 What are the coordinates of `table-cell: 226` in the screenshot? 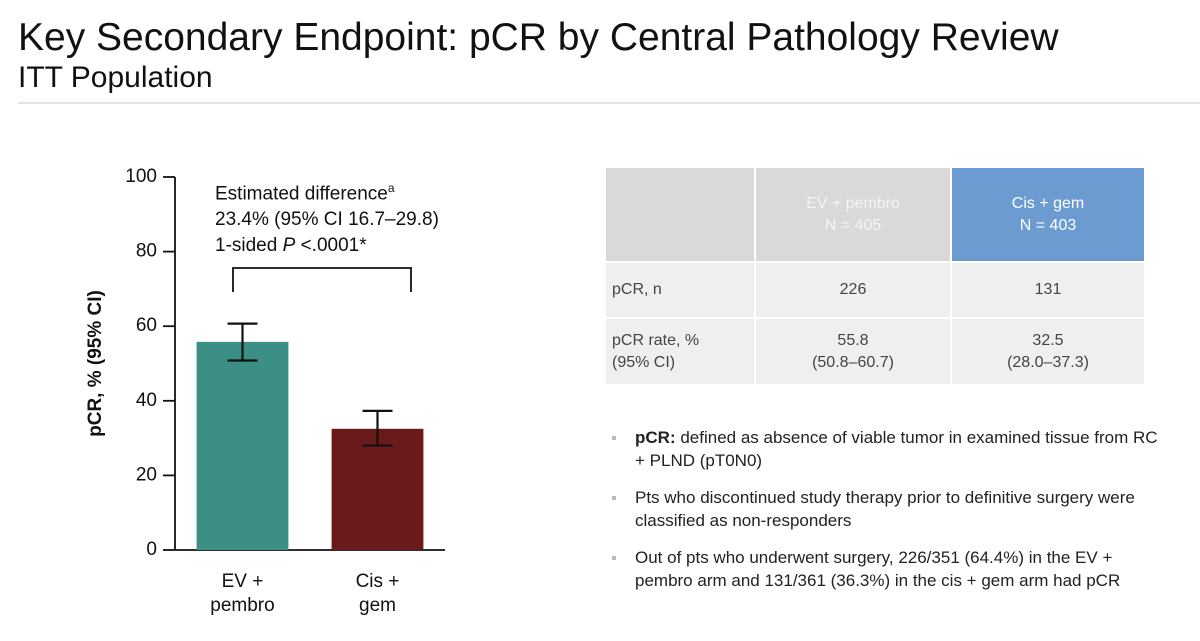 It's located at (853, 290).